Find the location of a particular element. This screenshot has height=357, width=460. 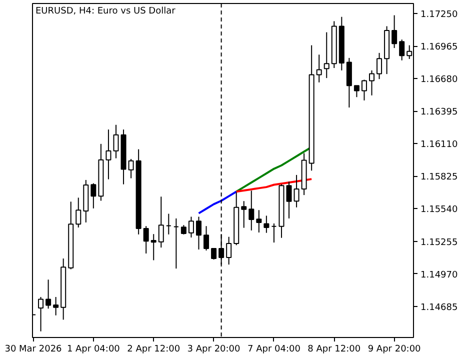

y-tick-label: 1.16680 is located at coordinates (439, 80).